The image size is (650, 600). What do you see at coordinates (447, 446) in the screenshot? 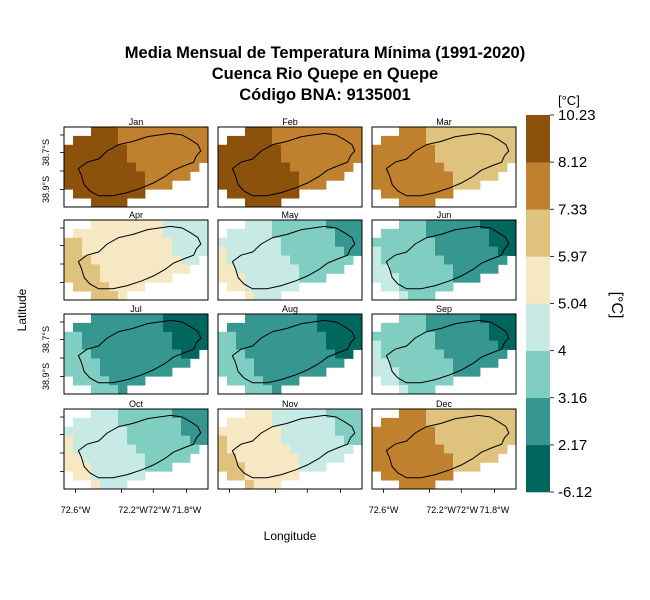
I see `basin-outline` at bounding box center [447, 446].